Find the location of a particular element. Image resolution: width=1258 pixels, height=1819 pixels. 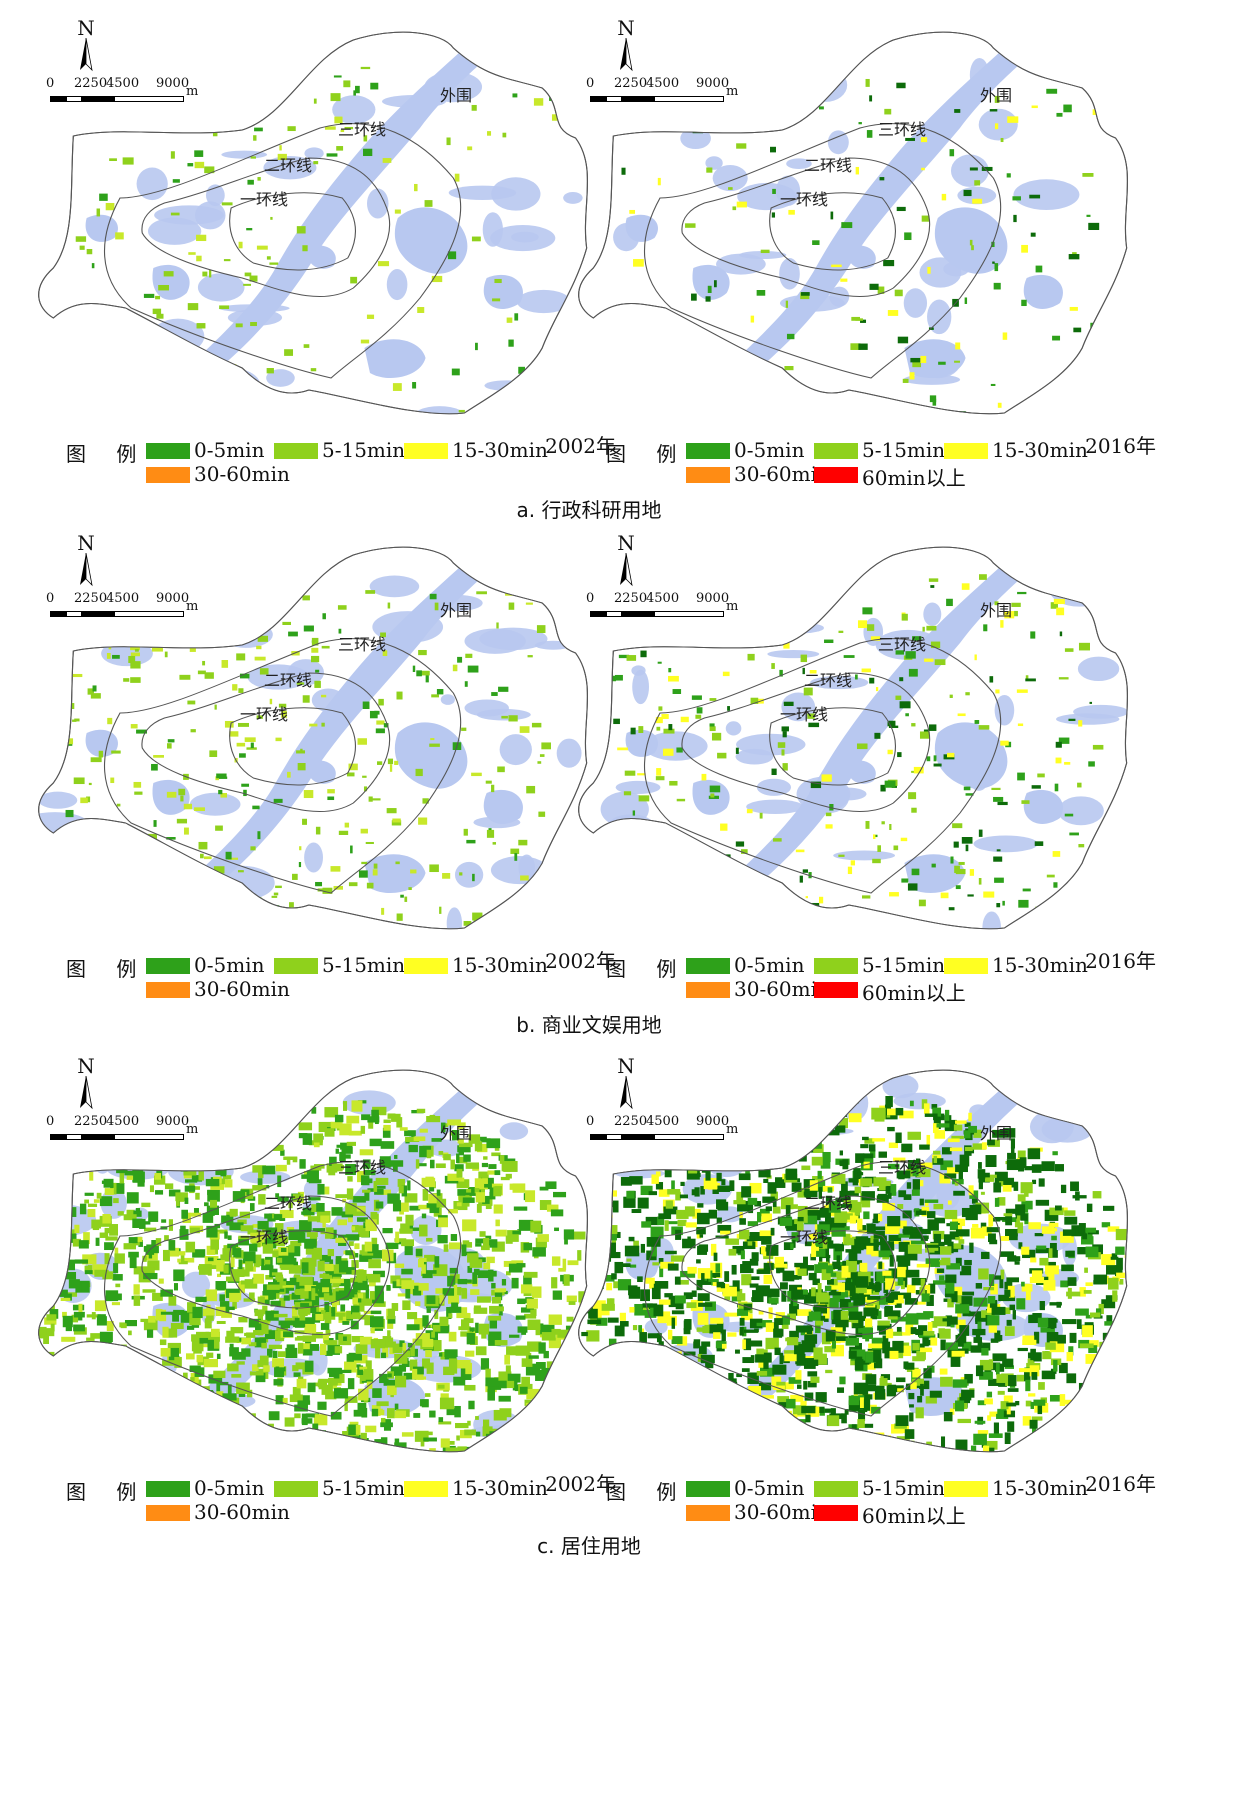

scale-unit: m is located at coordinates (192, 1129).